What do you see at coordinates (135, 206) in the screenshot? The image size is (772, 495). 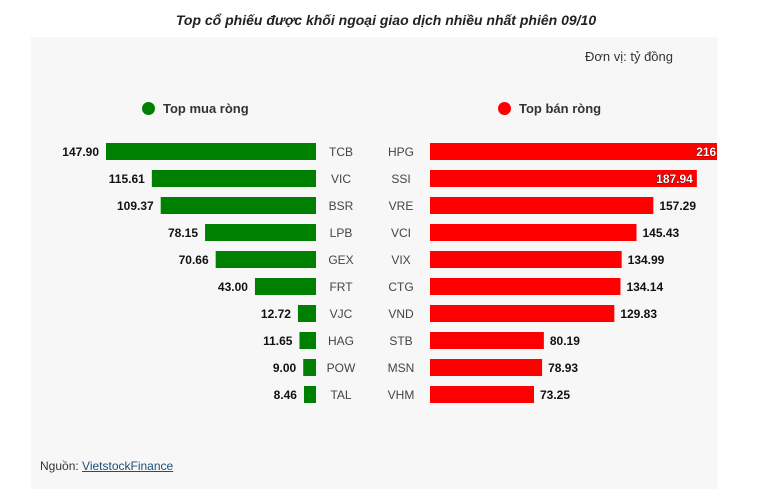 I see `buy-value-label: 109.37` at bounding box center [135, 206].